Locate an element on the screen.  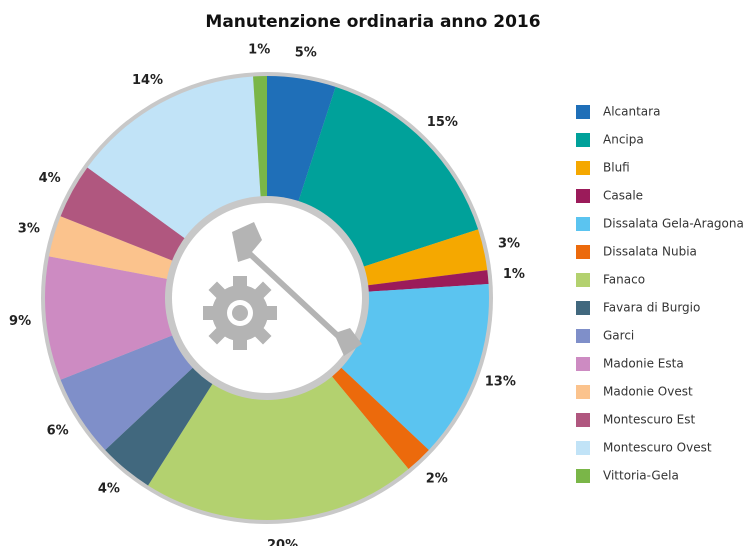
hole is located at coordinates (267, 298).